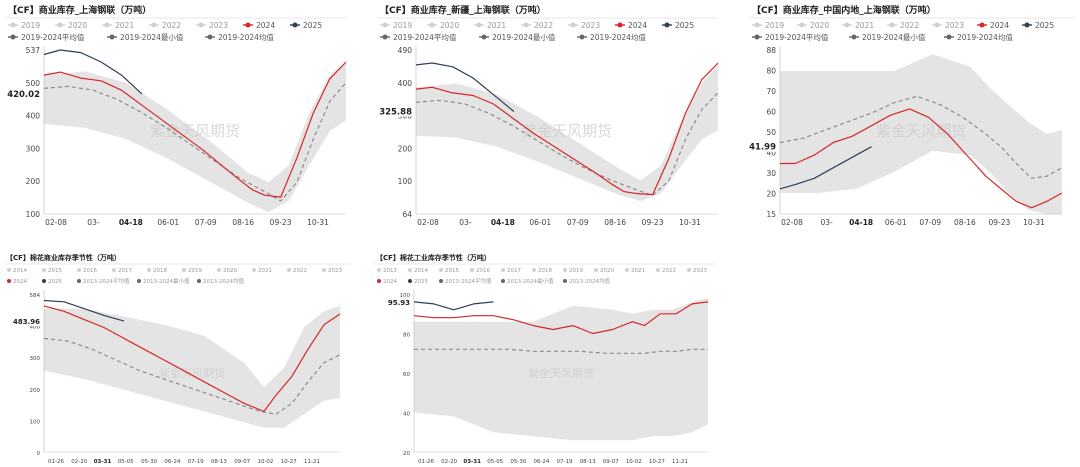 This screenshot has height=467, width=1080. I want to click on svg-text: 2023, so click(590, 25).